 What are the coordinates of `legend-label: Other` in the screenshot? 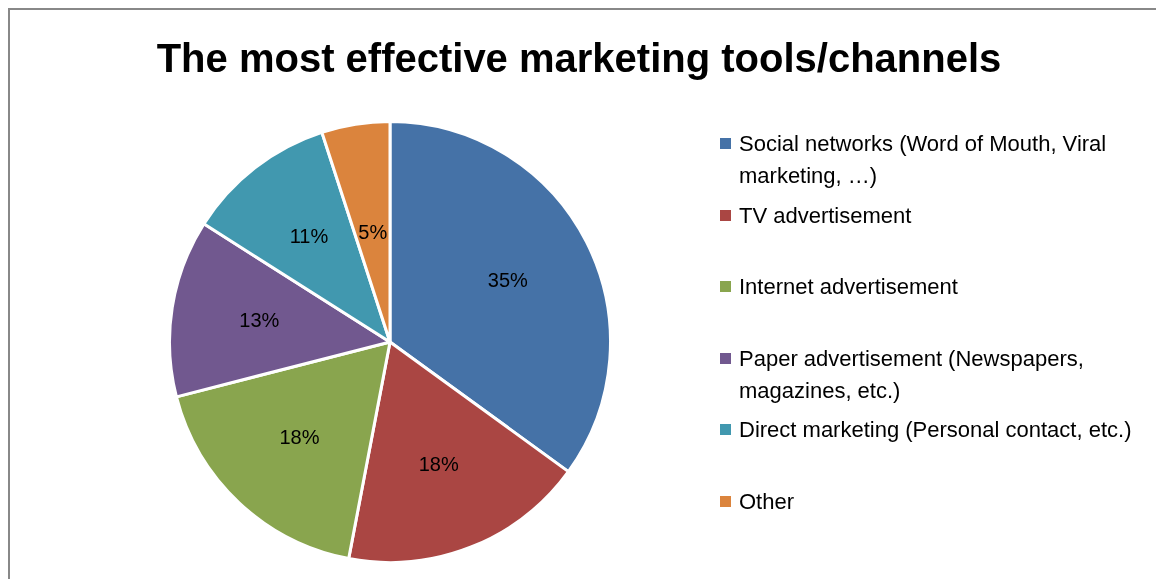 It's located at (767, 501).